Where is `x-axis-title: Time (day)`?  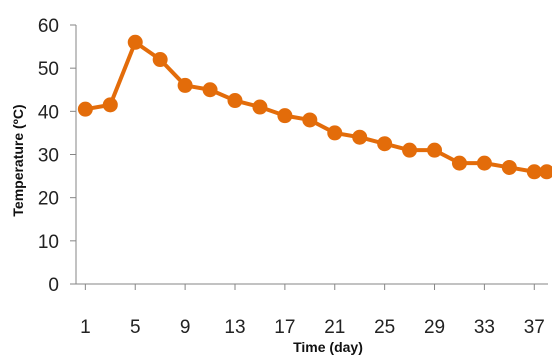 x-axis-title: Time (day) is located at coordinates (328, 347).